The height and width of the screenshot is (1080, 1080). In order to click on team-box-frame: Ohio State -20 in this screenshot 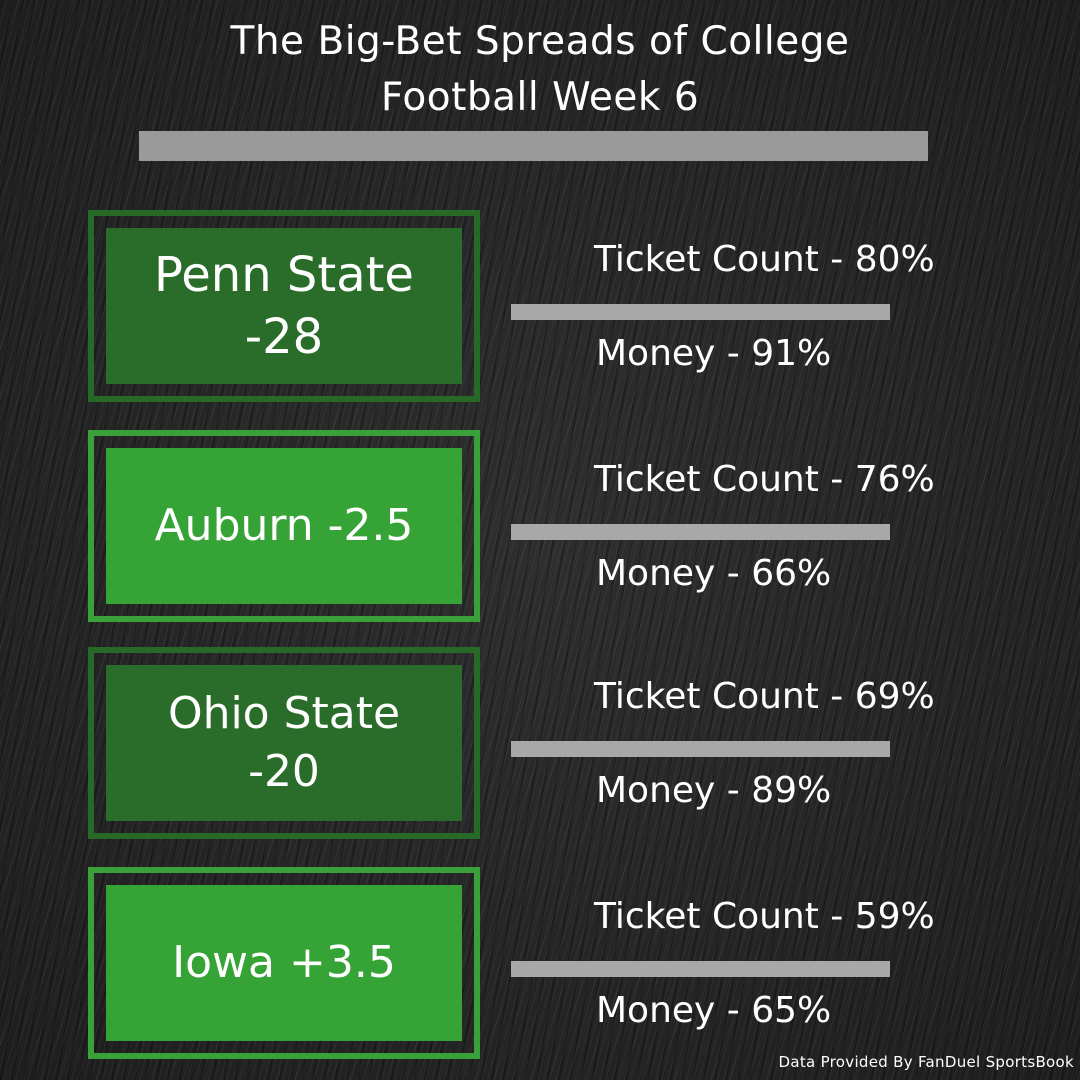, I will do `click(284, 743)`.